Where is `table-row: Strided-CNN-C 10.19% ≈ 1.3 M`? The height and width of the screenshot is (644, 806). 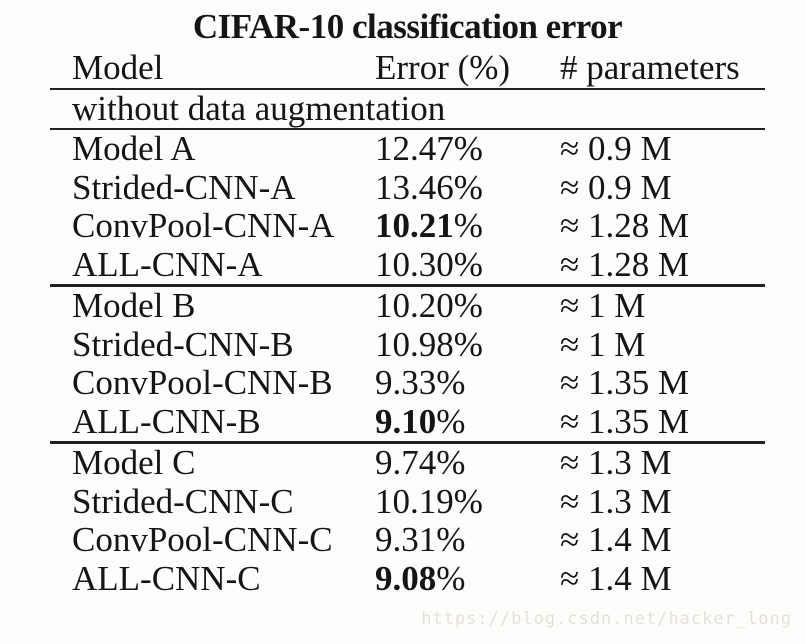 table-row: Strided-CNN-C 10.19% ≈ 1.3 M is located at coordinates (407, 501).